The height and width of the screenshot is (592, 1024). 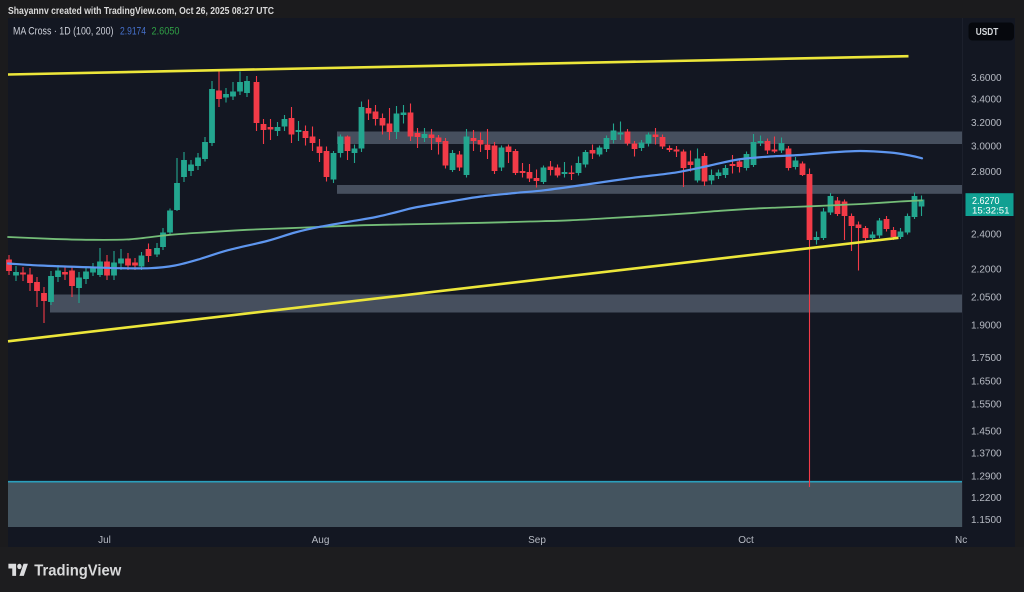 What do you see at coordinates (986, 172) in the screenshot?
I see `svg-text: 2.8000` at bounding box center [986, 172].